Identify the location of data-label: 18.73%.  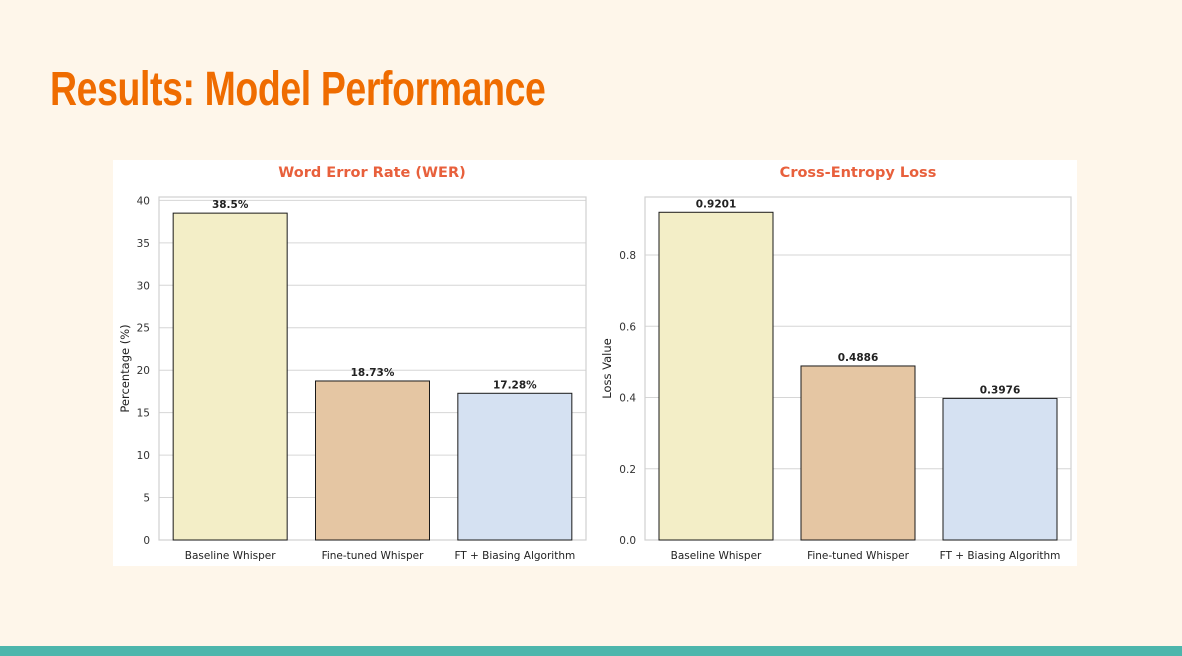
(373, 373).